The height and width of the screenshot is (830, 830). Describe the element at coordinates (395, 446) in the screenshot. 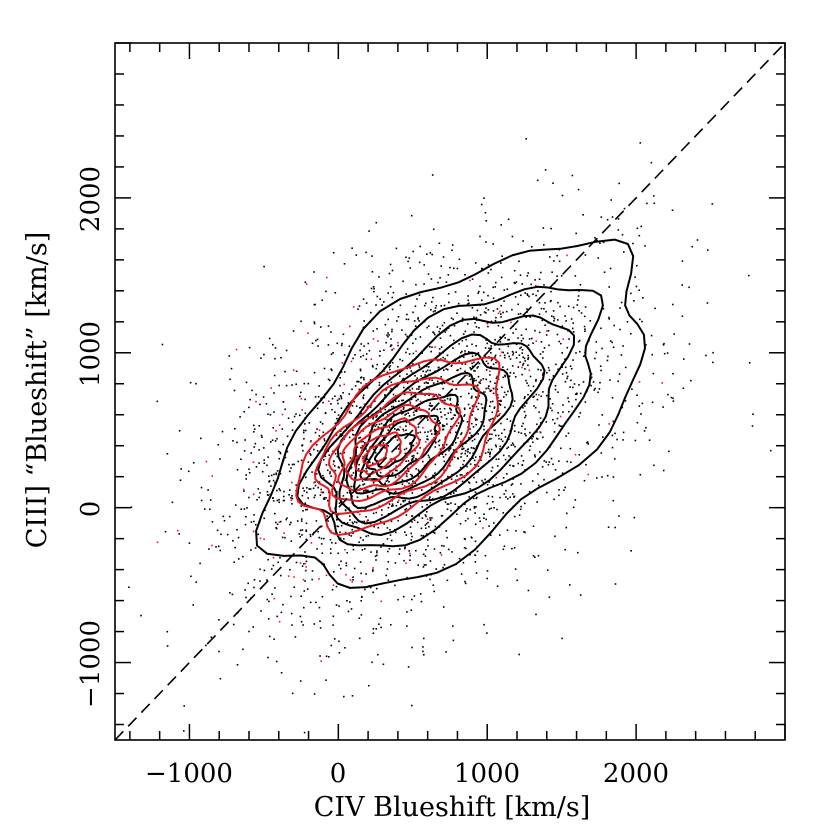

I see `contour-level-sample-red` at that location.